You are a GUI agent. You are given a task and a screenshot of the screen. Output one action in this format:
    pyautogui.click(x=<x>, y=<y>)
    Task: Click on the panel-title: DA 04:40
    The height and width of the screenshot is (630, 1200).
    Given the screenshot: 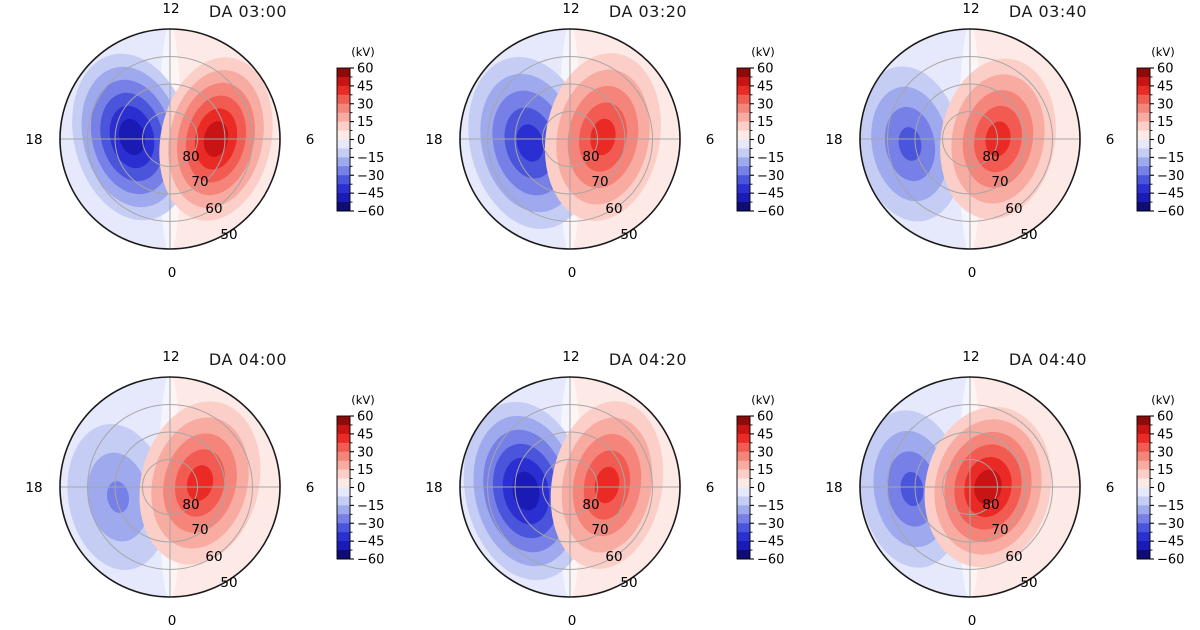 What is the action you would take?
    pyautogui.click(x=1048, y=359)
    